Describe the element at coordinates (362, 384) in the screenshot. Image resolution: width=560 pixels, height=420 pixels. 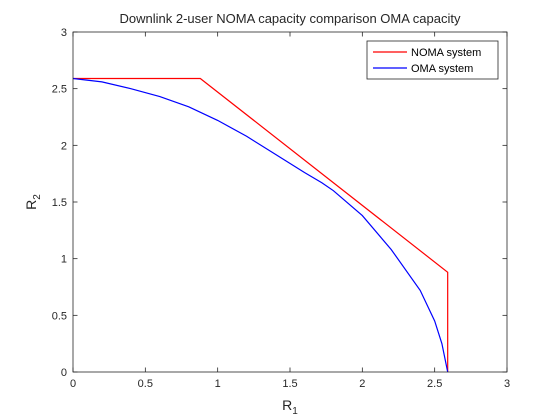
I see `x-tick-label: 2` at that location.